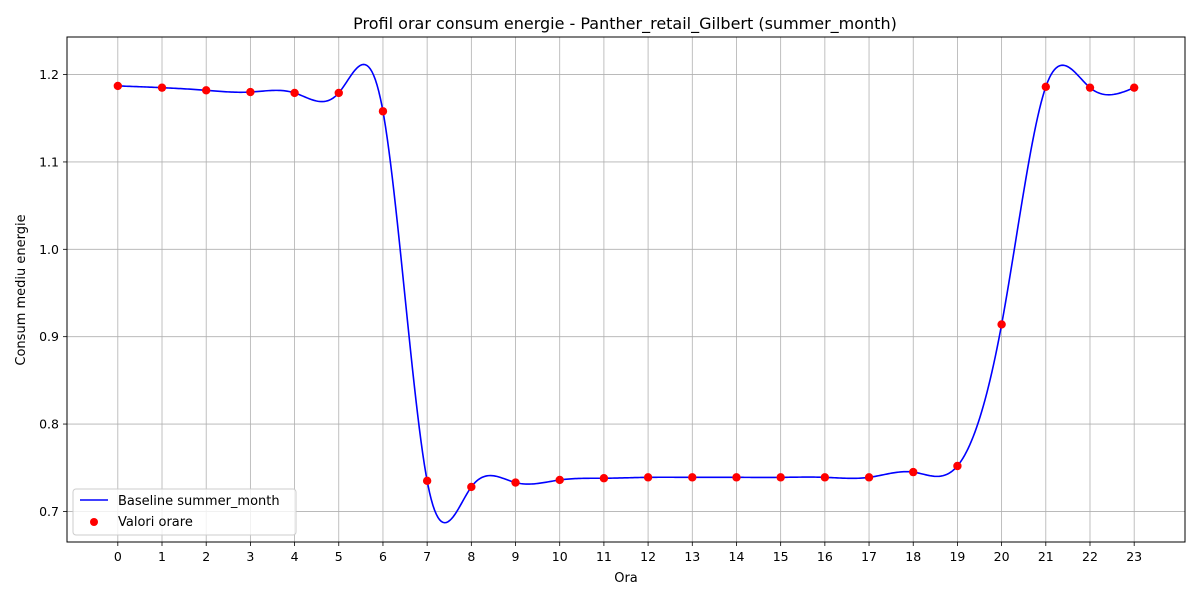 Image resolution: width=1200 pixels, height=600 pixels. What do you see at coordinates (869, 556) in the screenshot?
I see `x-tick-label: 17` at bounding box center [869, 556].